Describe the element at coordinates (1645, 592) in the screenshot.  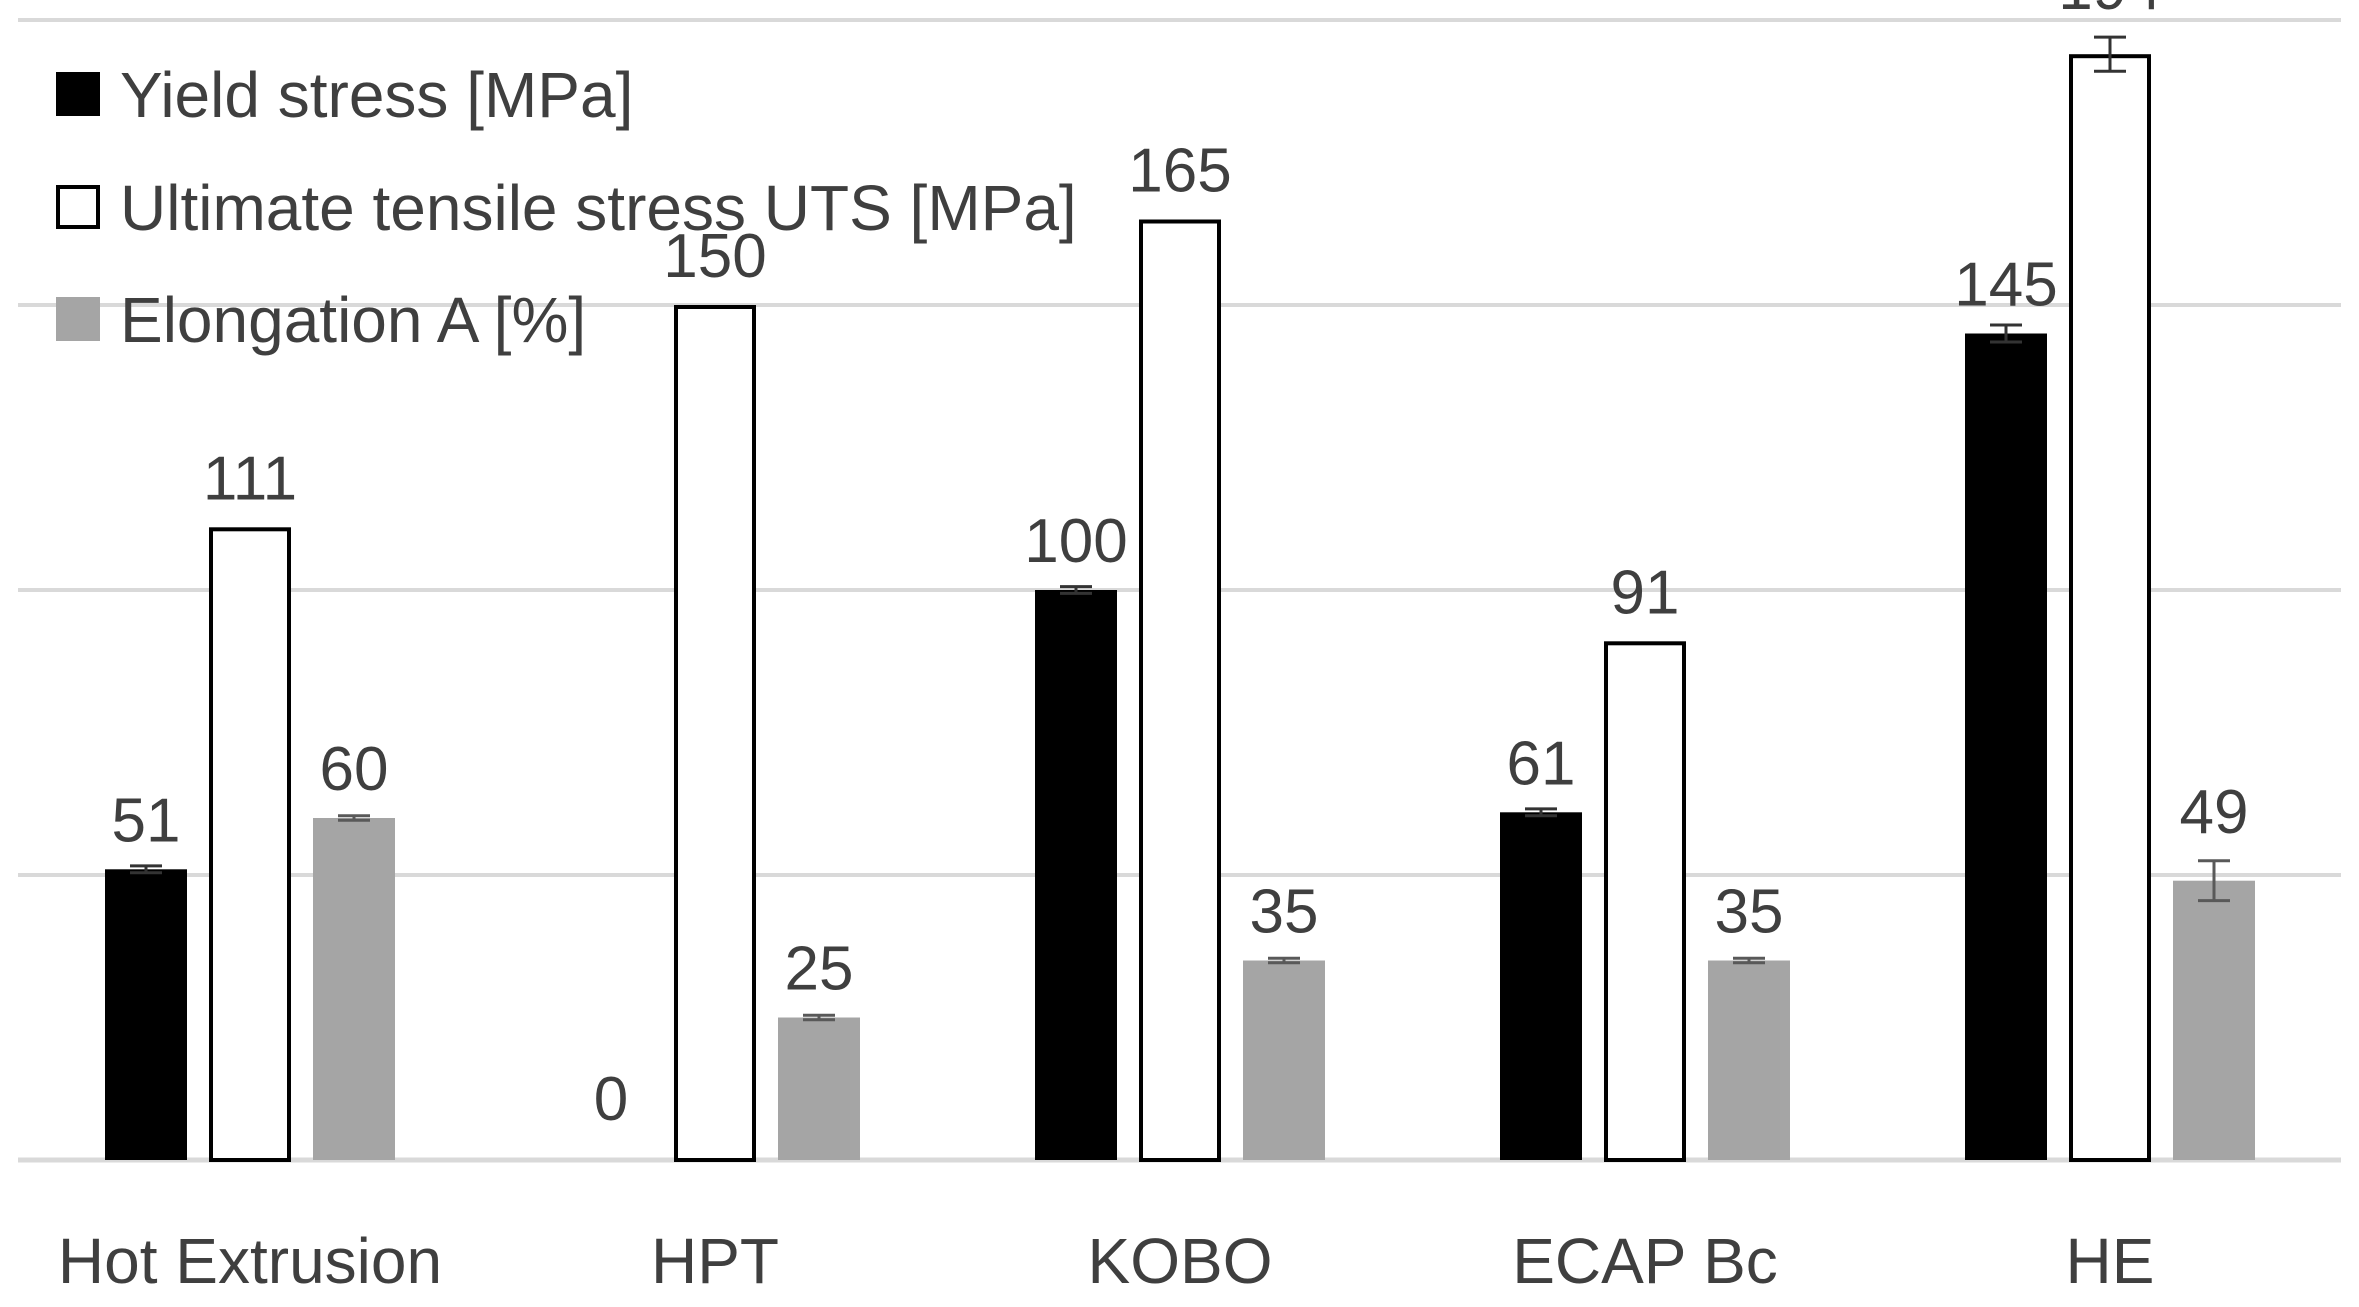
I see `data-label-uts-ecap-bc: 91` at that location.